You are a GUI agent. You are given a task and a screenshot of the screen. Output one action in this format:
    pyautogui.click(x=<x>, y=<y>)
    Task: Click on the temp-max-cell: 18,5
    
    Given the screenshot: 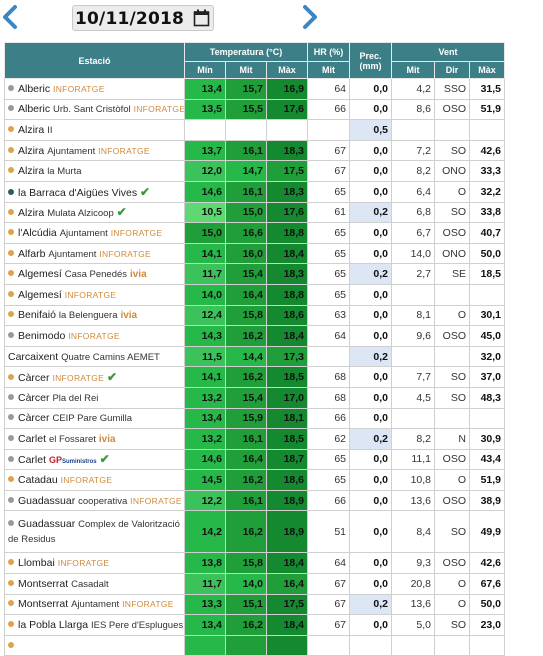 What is the action you would take?
    pyautogui.click(x=287, y=377)
    